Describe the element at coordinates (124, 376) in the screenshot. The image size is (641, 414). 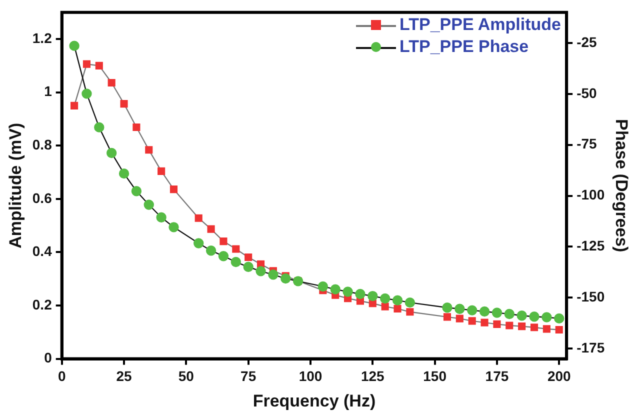
I see `x-tick-label: 25` at that location.